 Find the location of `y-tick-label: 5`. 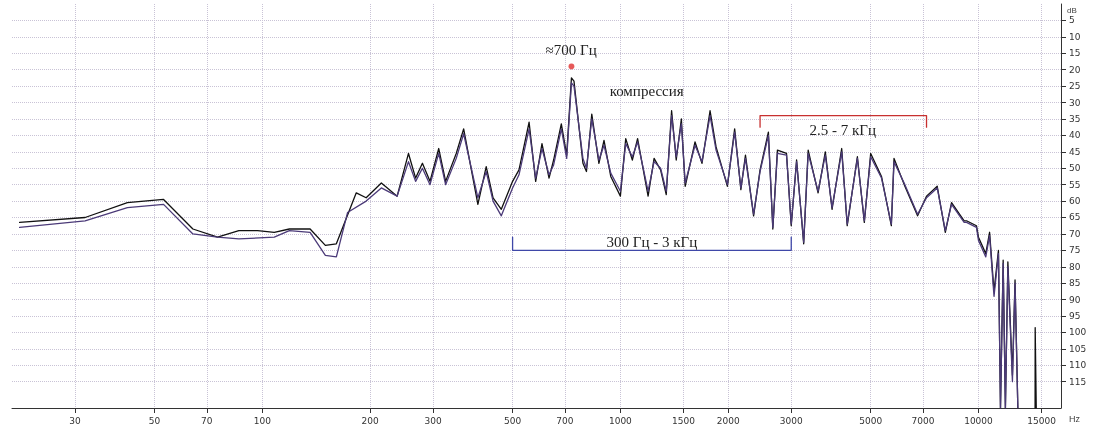

y-tick-label: 5 is located at coordinates (1072, 20).